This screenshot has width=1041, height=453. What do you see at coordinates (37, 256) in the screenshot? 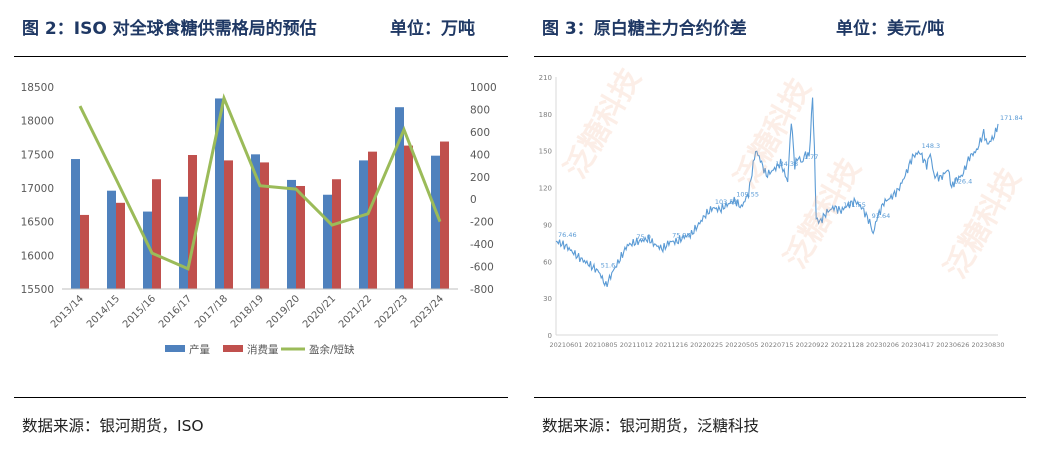
I see `left-y-tick-label: 16000` at bounding box center [37, 256].